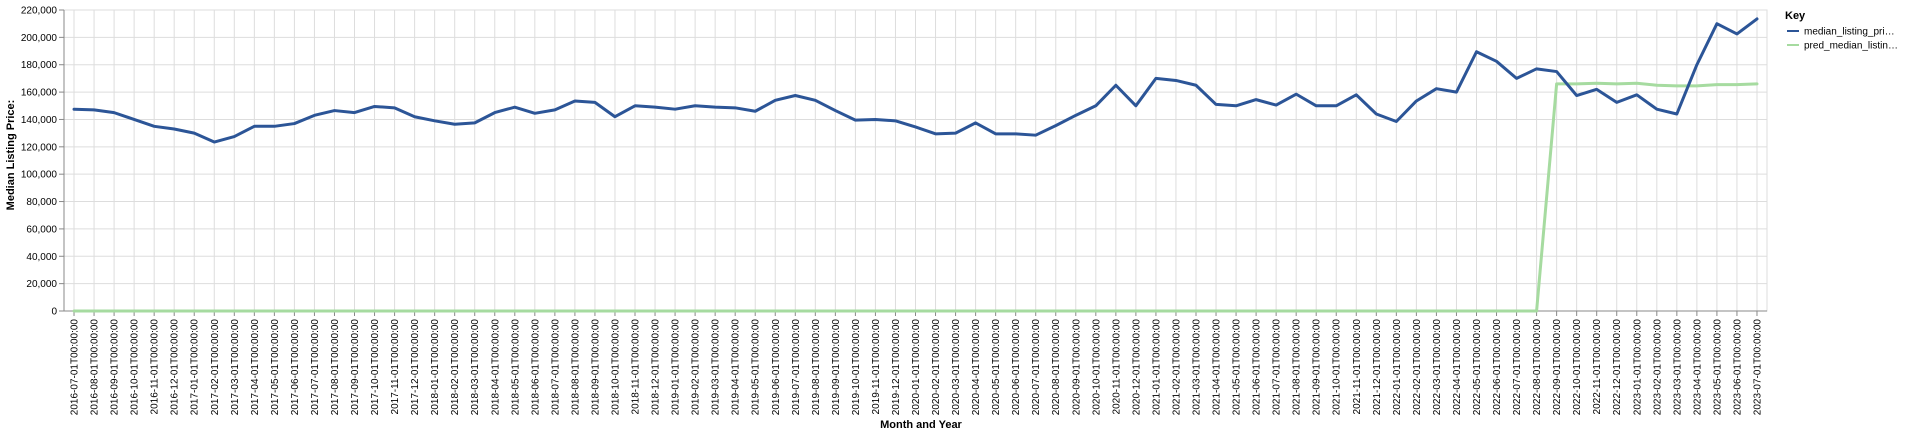 The image size is (1920, 434). I want to click on x-tick-label: 2022-05-01T00:00:00, so click(1477, 367).